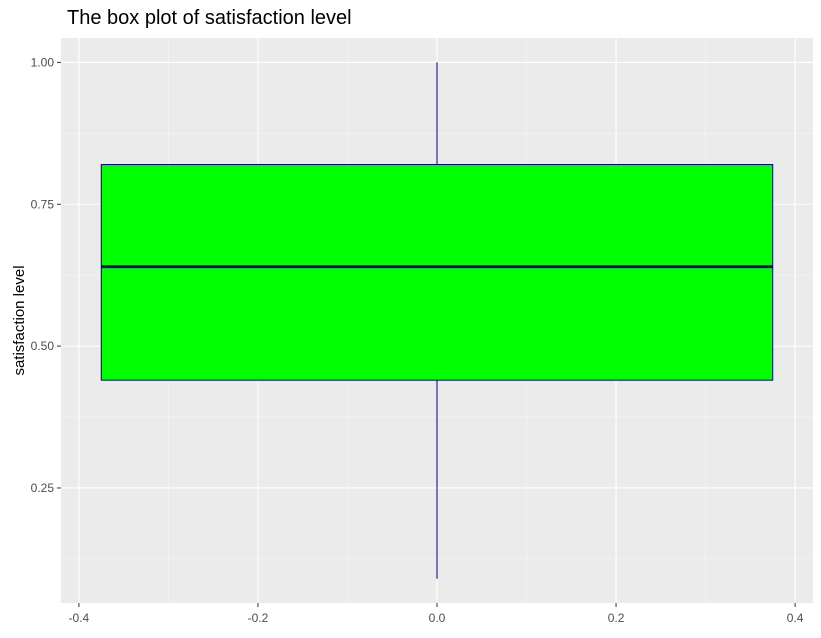  Describe the element at coordinates (616, 618) in the screenshot. I see `x-tick-label: 0.2` at that location.